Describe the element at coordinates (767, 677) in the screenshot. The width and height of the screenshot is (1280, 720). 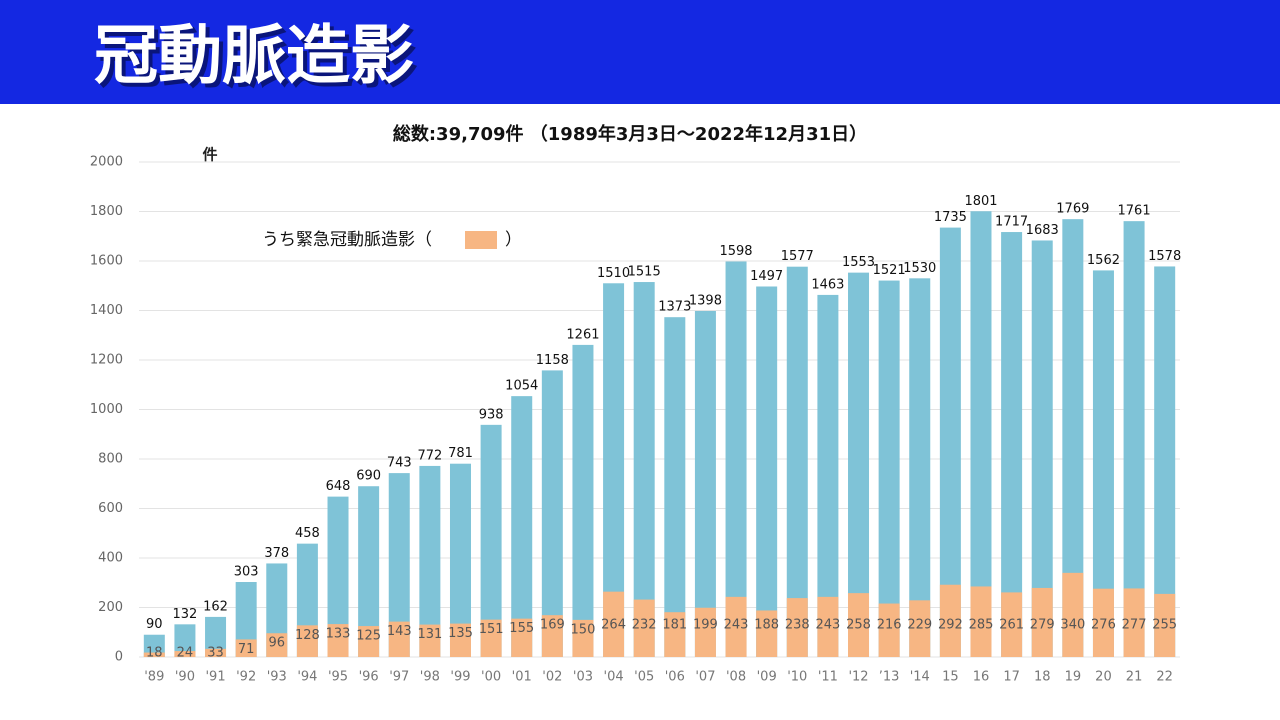
I see `x-tick-label: '09` at that location.